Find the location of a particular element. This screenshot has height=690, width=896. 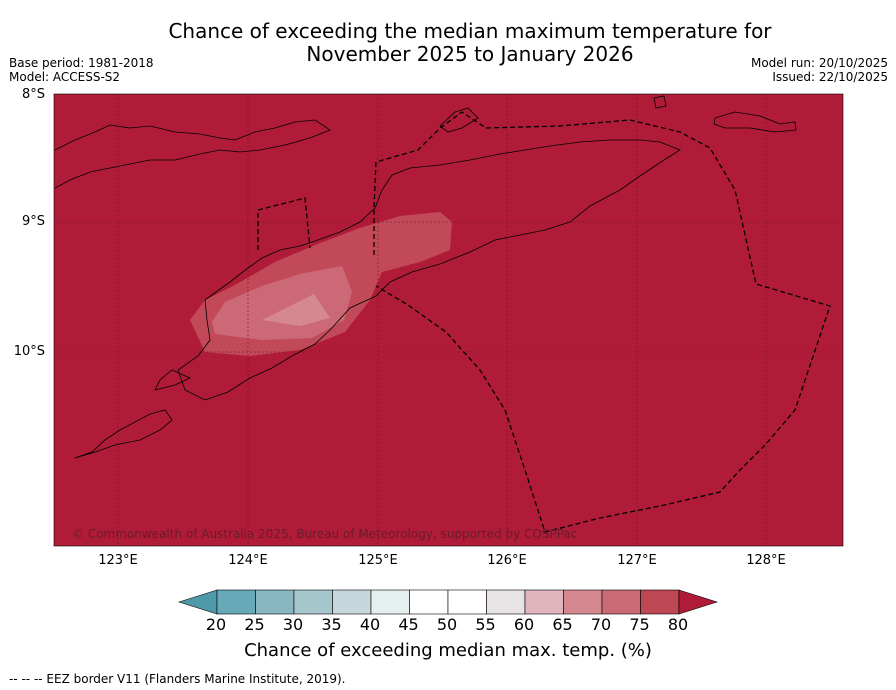

meta-right: Model run: 20/10/2025 Issued: 22/10/2025 is located at coordinates (819, 70).